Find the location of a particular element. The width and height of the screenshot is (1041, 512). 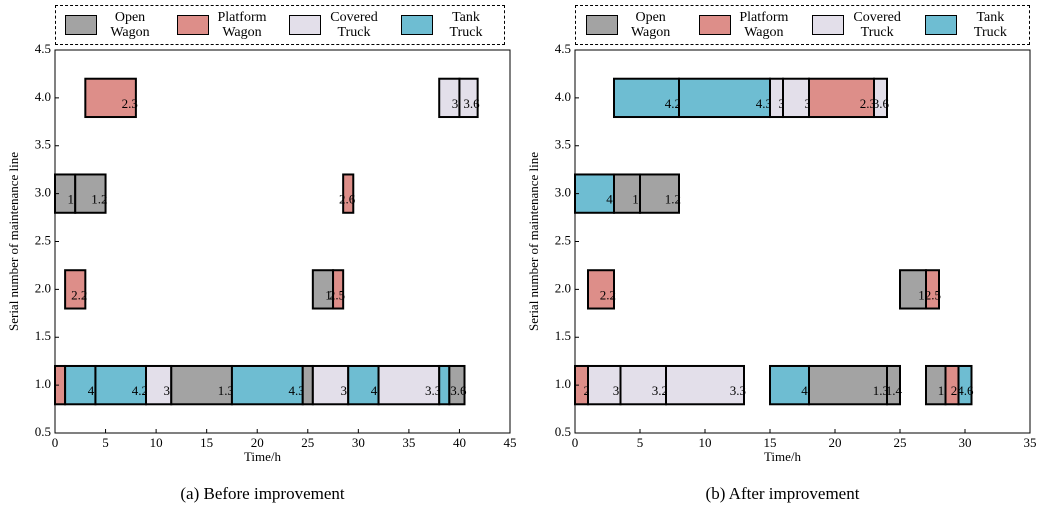

y-tick-label: 0.5 is located at coordinates (563, 431).